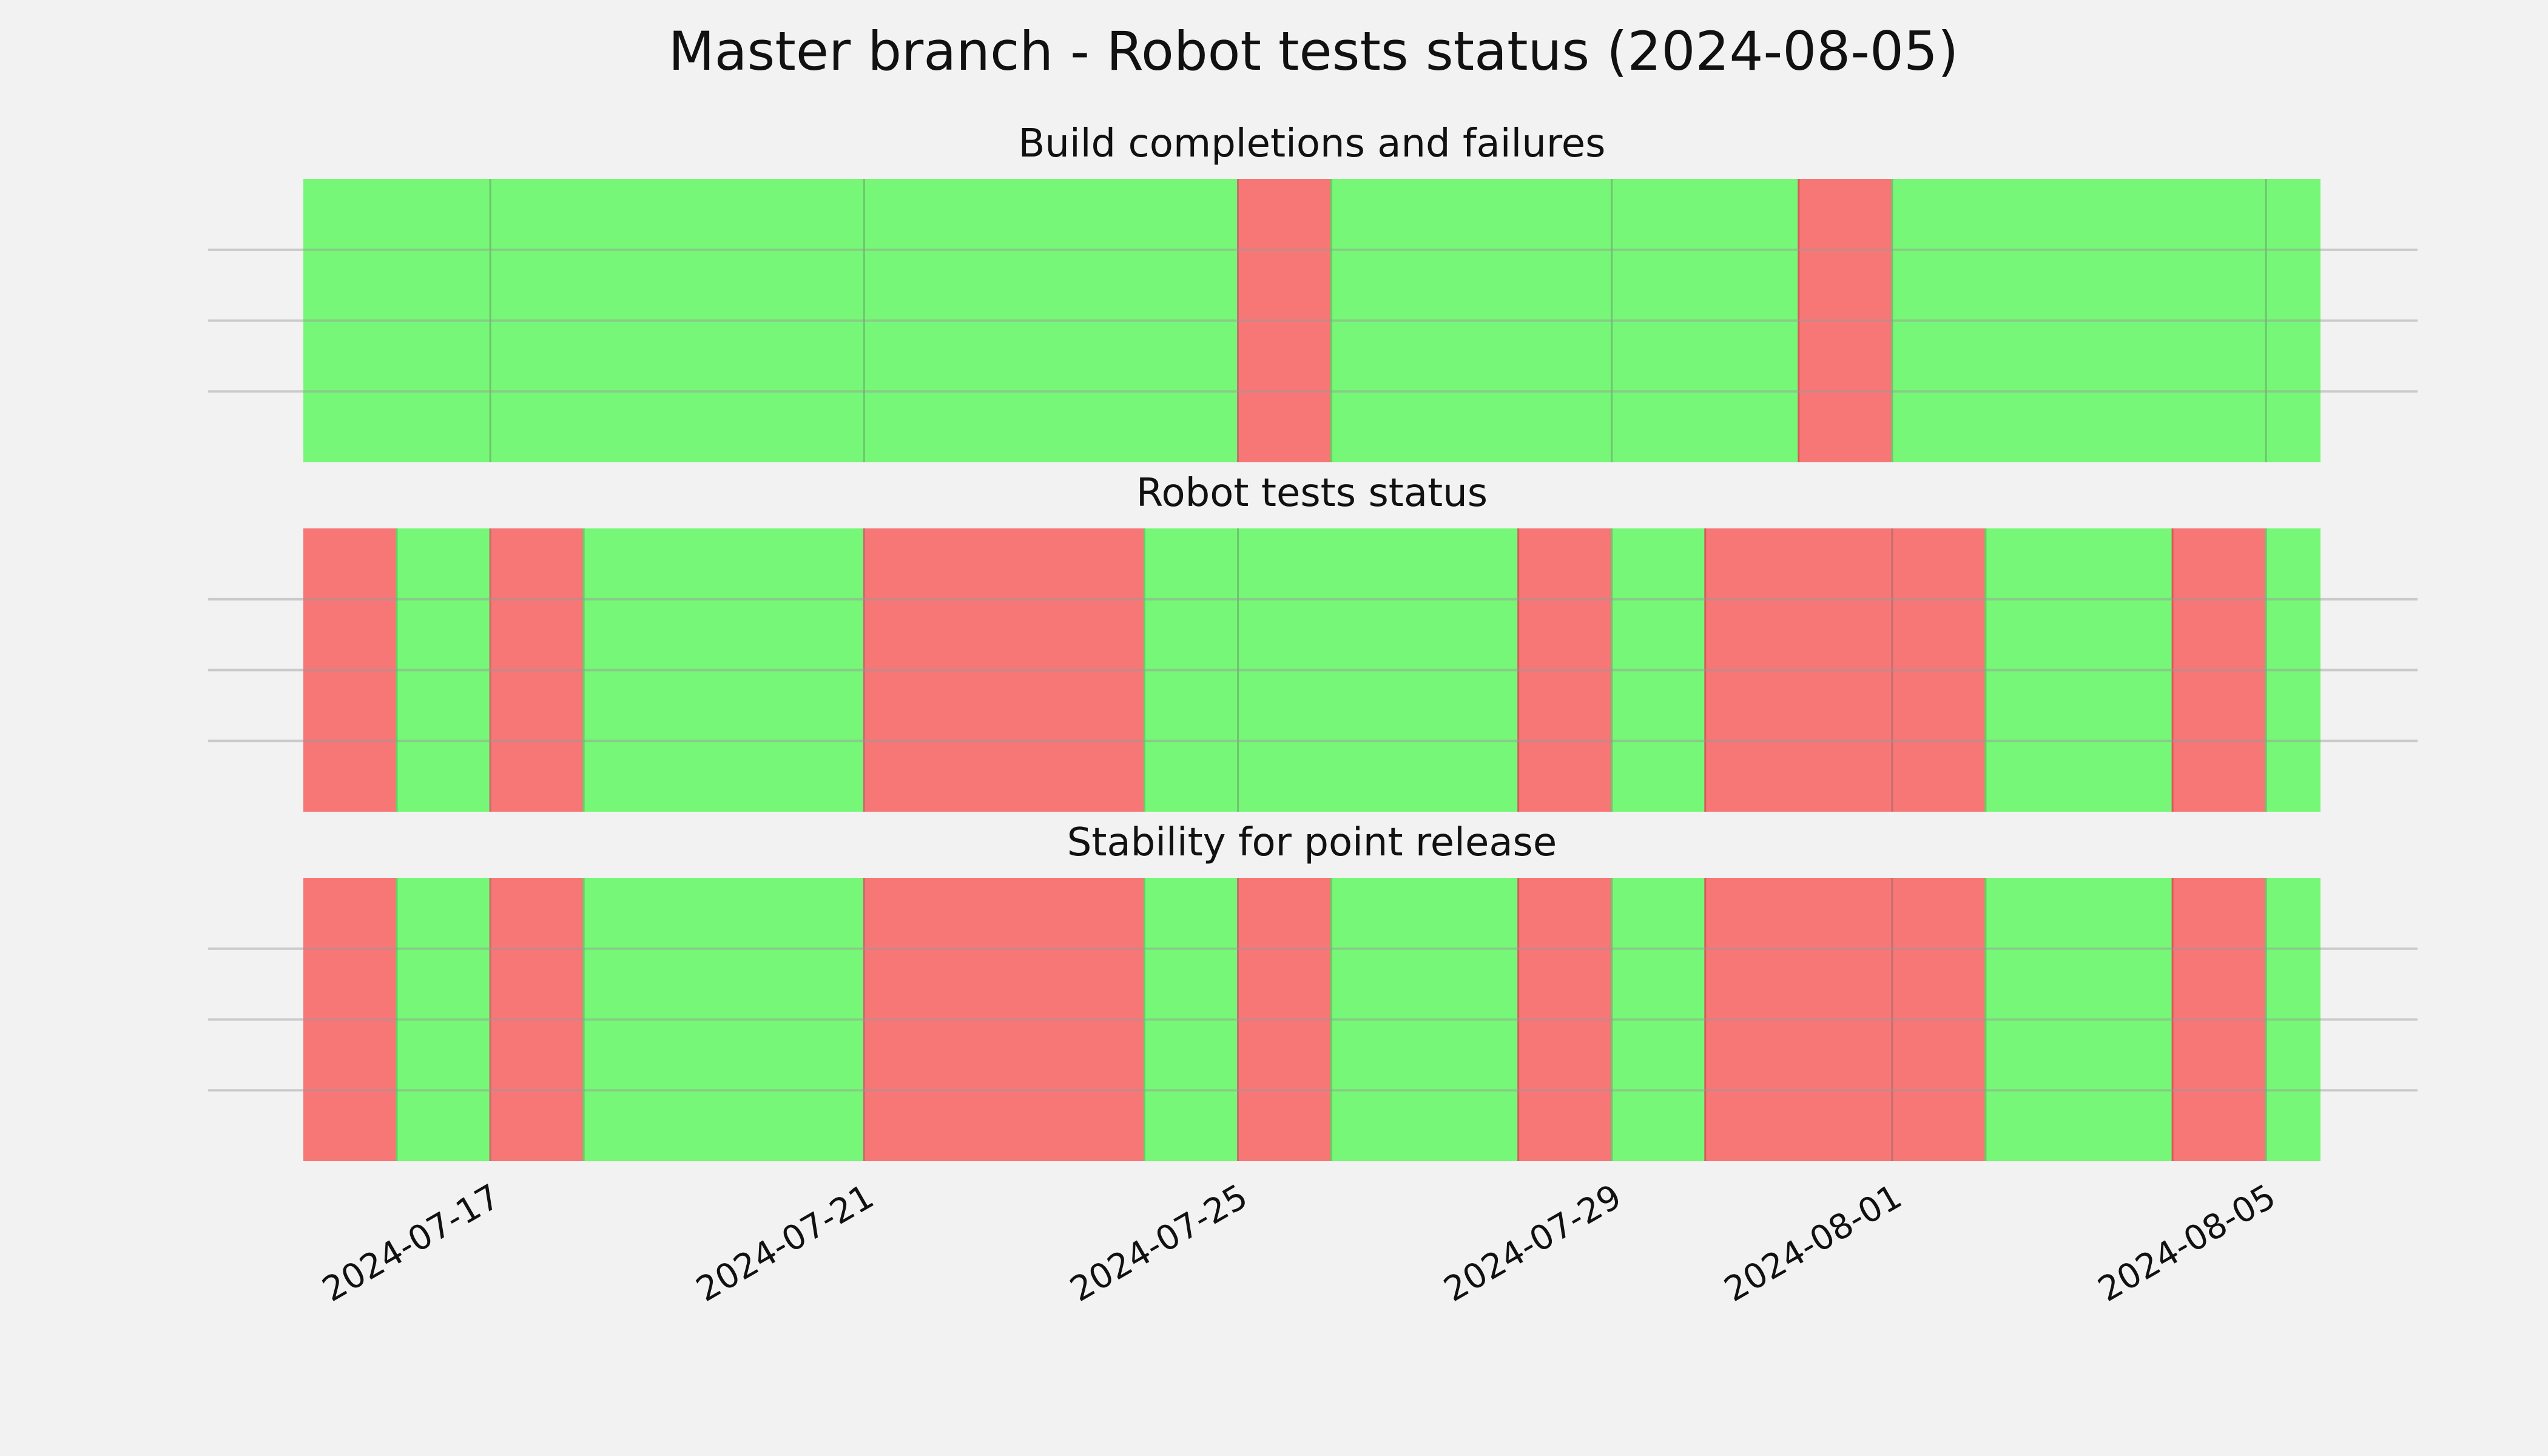  Describe the element at coordinates (1312, 143) in the screenshot. I see `panel-title: Build completions and failures` at that location.